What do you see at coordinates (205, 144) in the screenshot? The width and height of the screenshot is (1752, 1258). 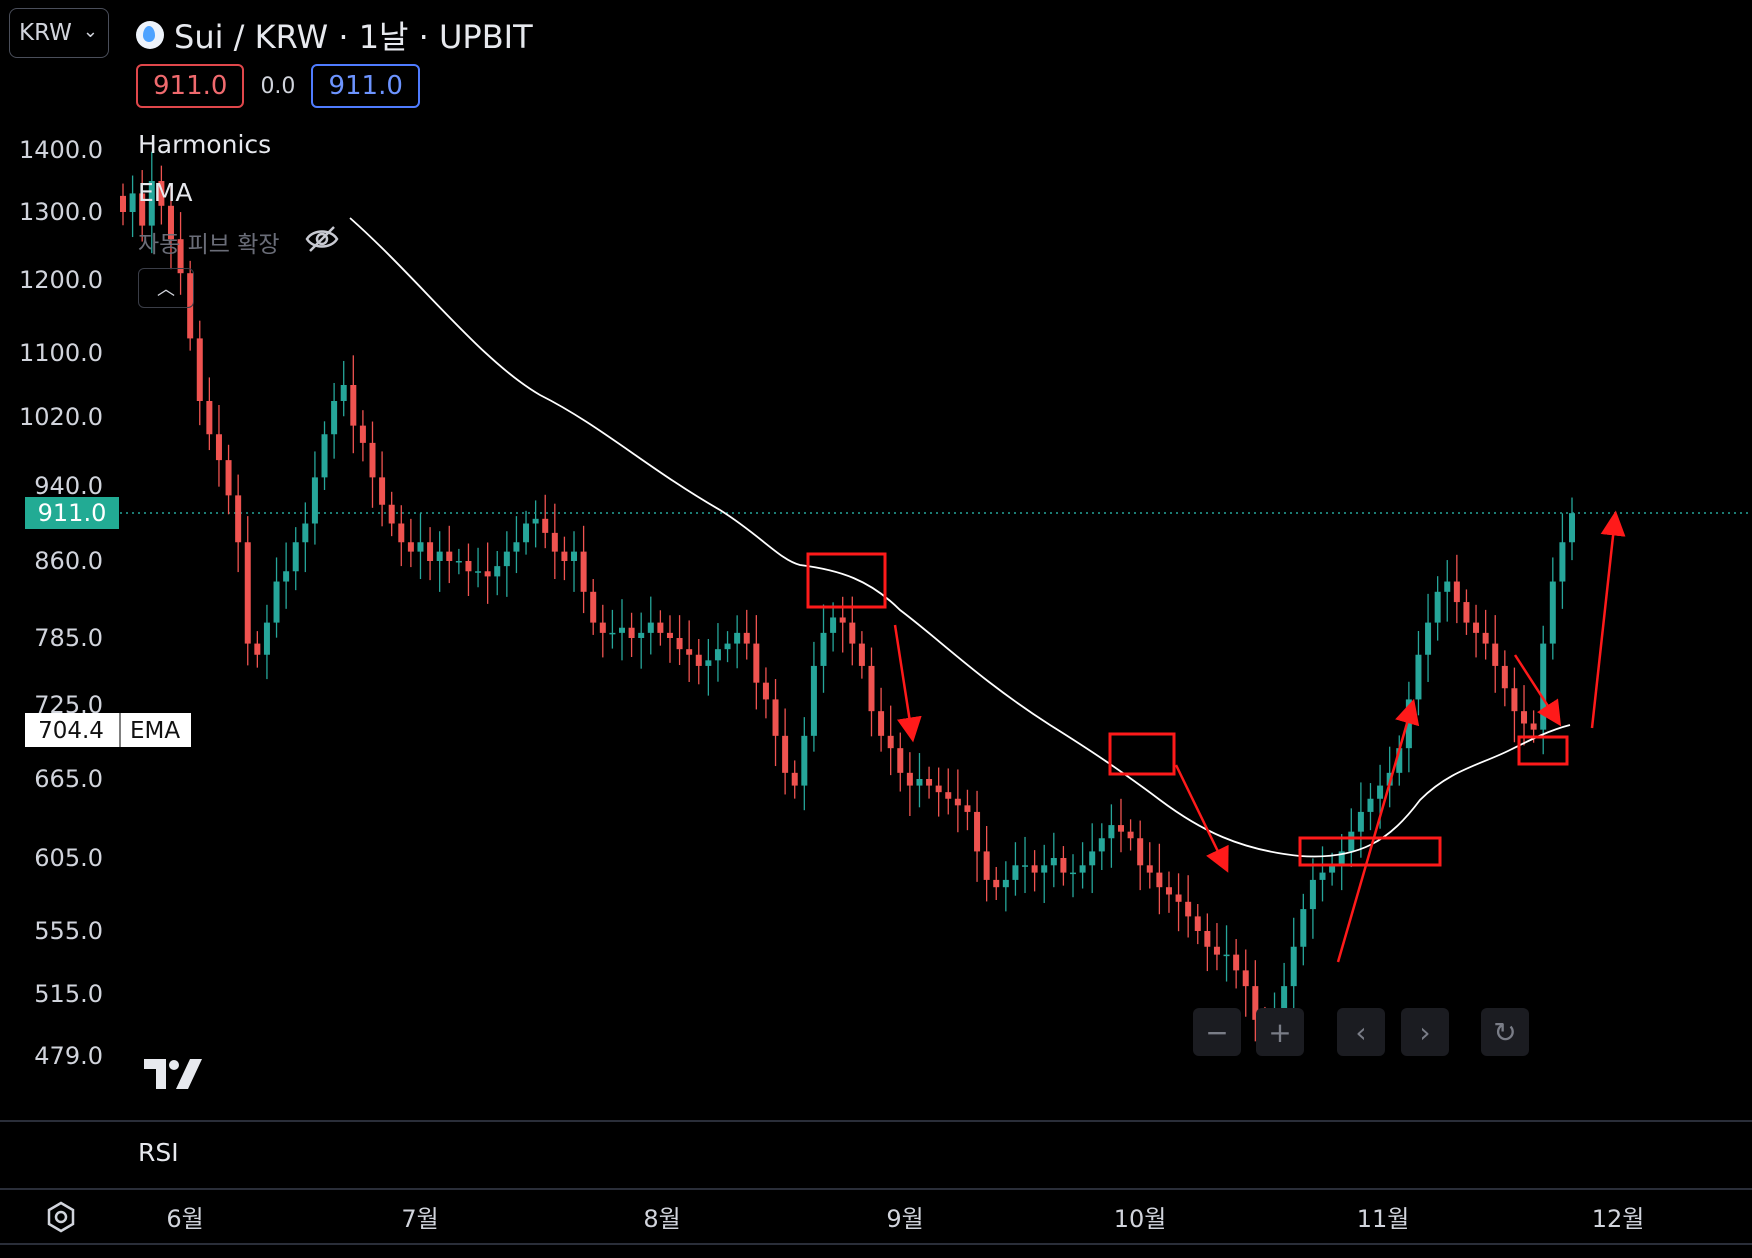 I see `indicator-harmonics: Harmonics` at bounding box center [205, 144].